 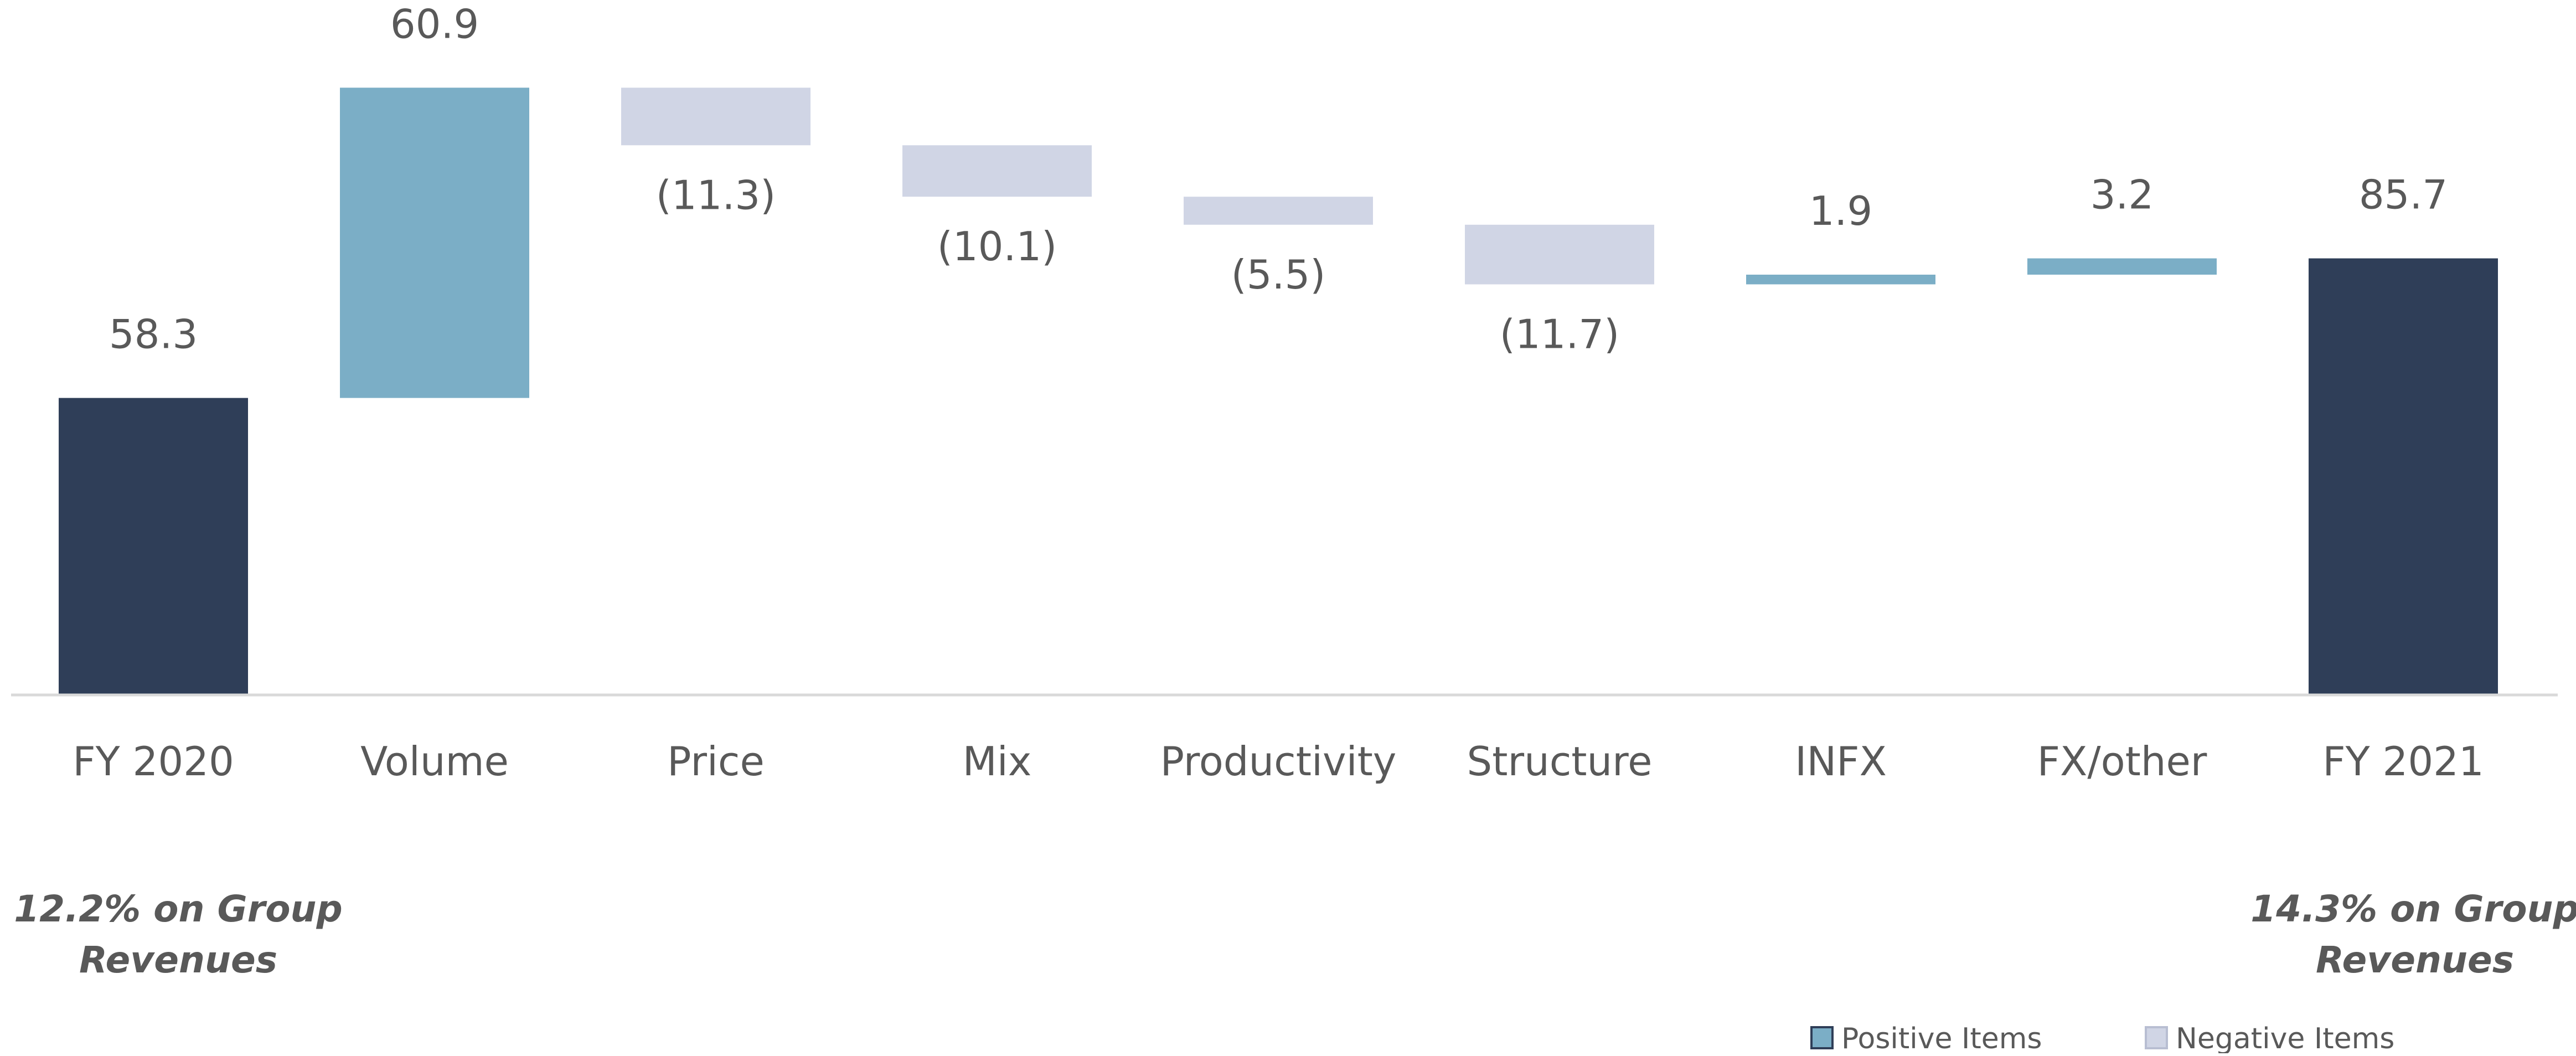 I want to click on bar-volume, so click(x=434, y=242).